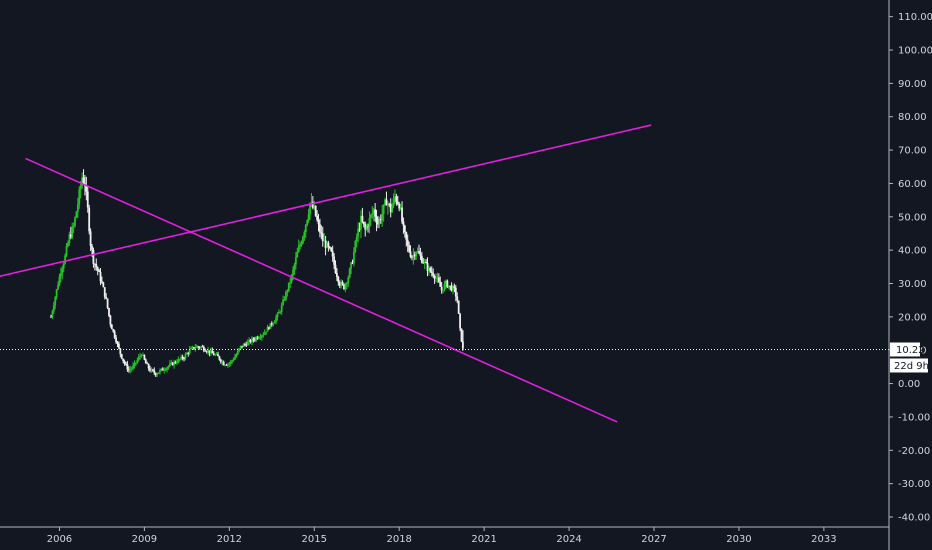 The image size is (932, 550). I want to click on time-tick-label: 2030, so click(738, 539).